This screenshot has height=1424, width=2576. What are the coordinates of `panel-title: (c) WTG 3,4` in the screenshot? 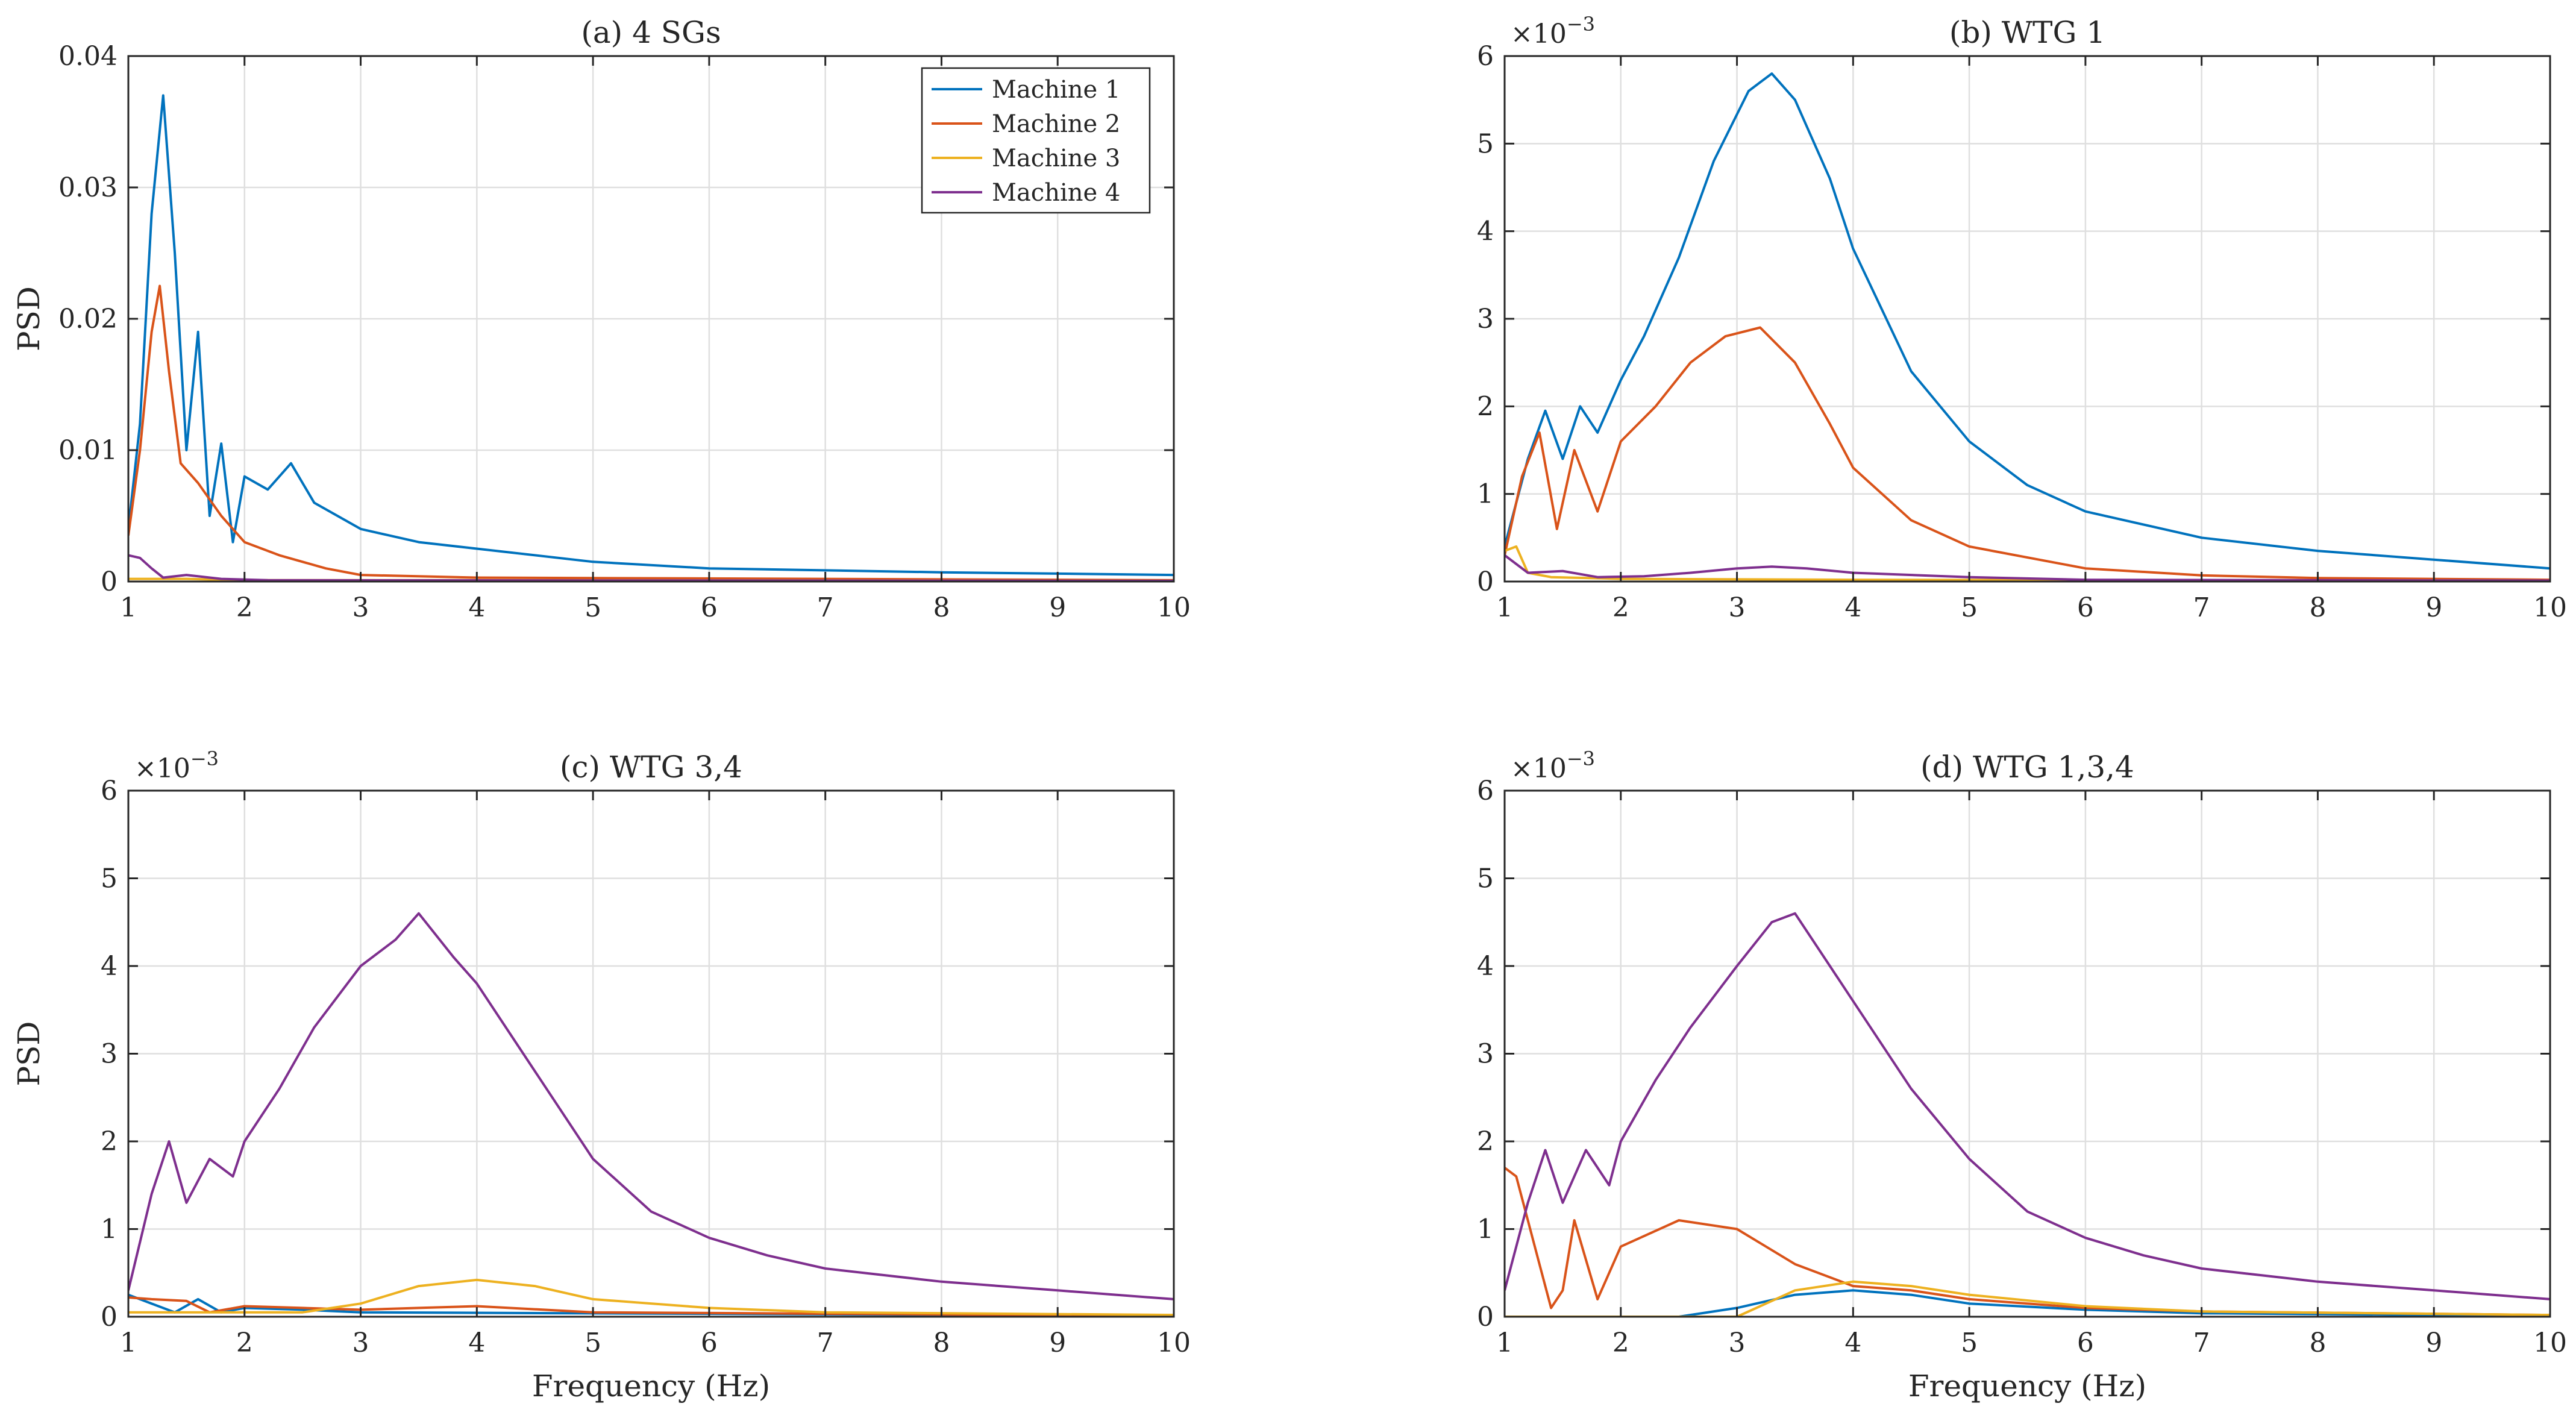 It's located at (651, 768).